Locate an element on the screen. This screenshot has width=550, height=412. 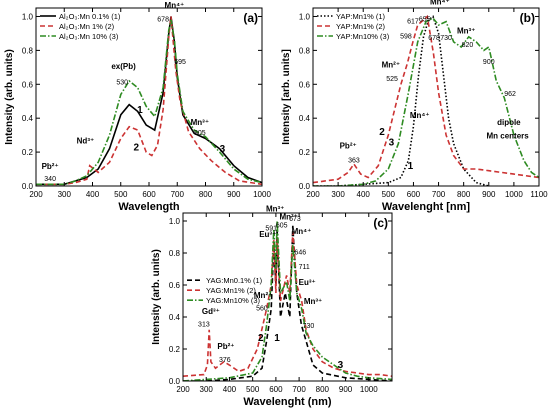
annotation-label: 313 is located at coordinates (204, 325).